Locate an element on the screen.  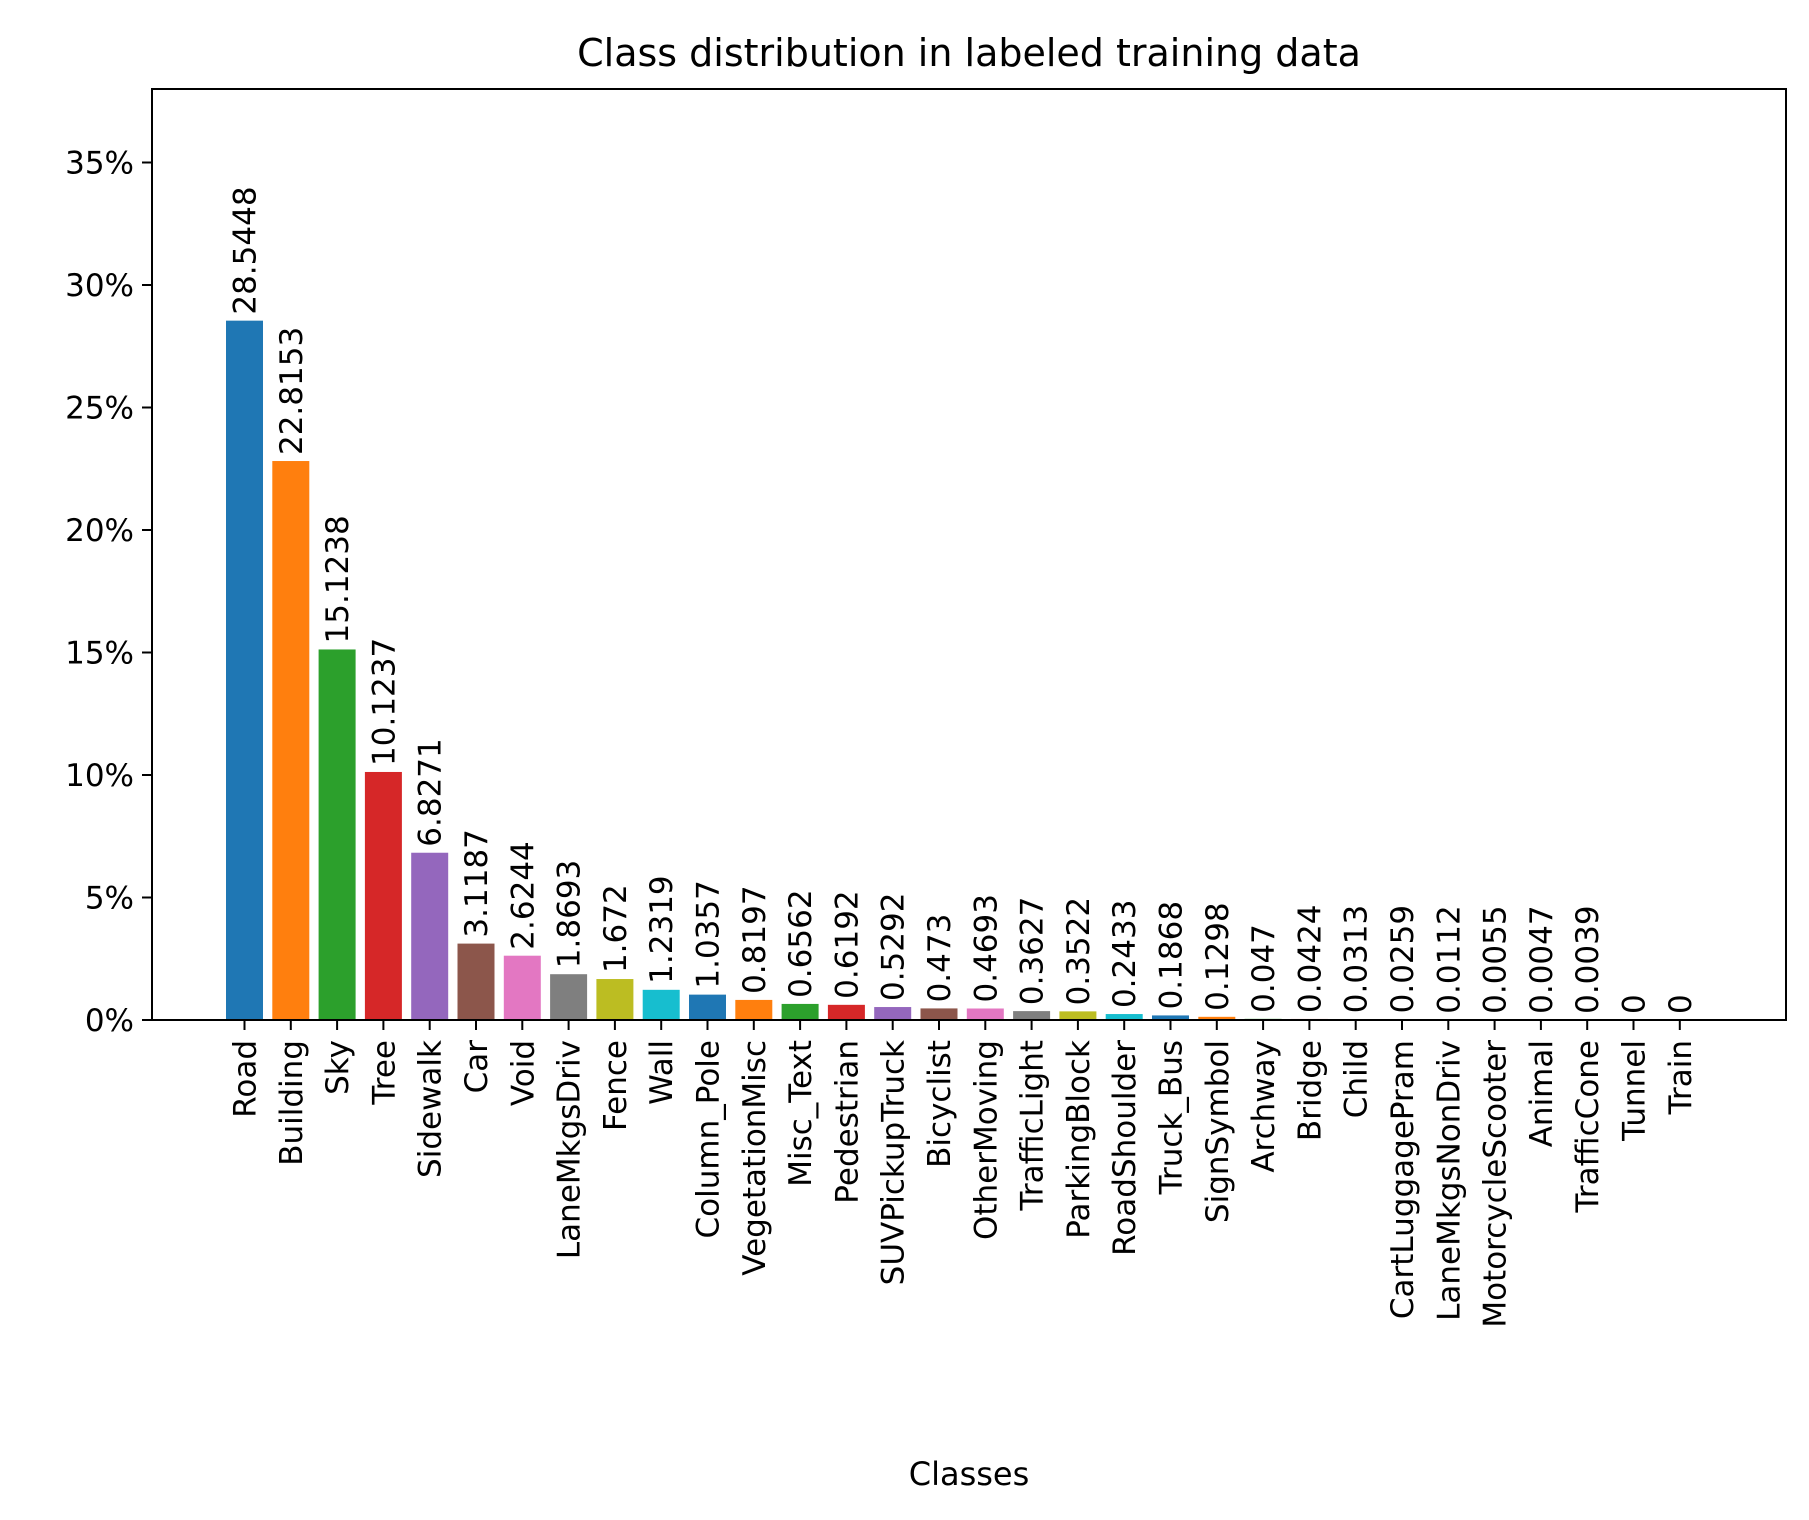
x-tick-label: Truck_Bus is located at coordinates (1172, 1117).